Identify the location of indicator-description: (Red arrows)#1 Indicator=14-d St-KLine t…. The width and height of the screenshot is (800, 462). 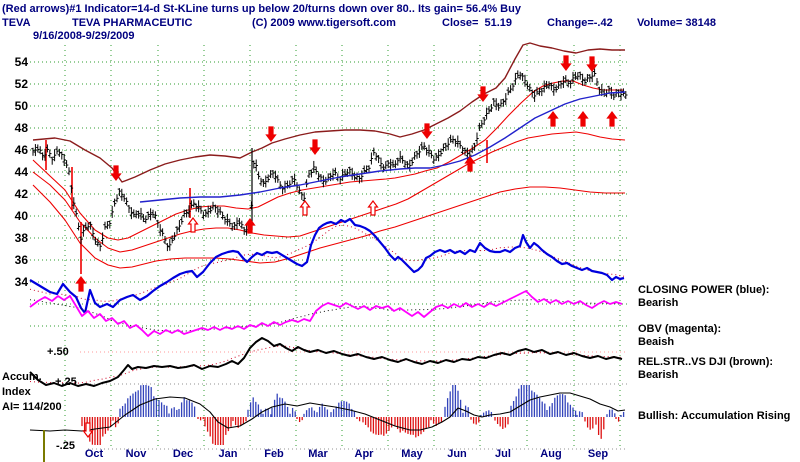
(261, 9).